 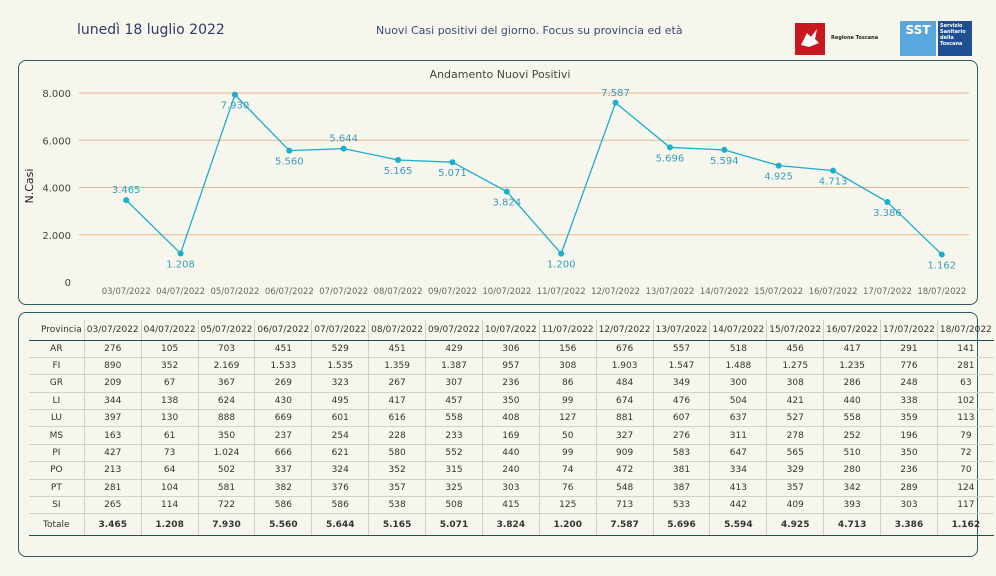 I want to click on value-cell: 344, so click(x=112, y=401).